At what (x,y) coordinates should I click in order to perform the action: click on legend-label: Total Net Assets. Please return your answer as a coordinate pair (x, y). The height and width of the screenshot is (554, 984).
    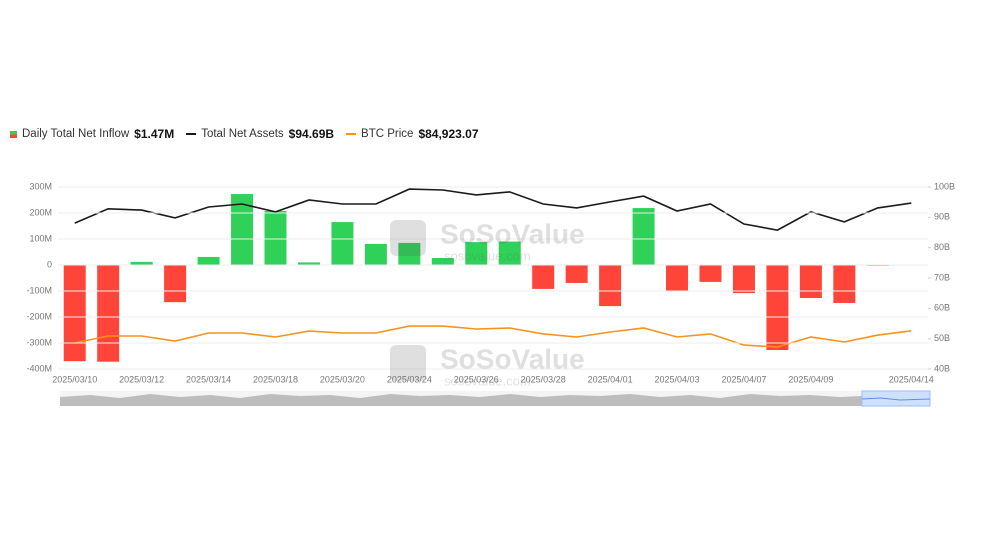
    Looking at the image, I should click on (242, 134).